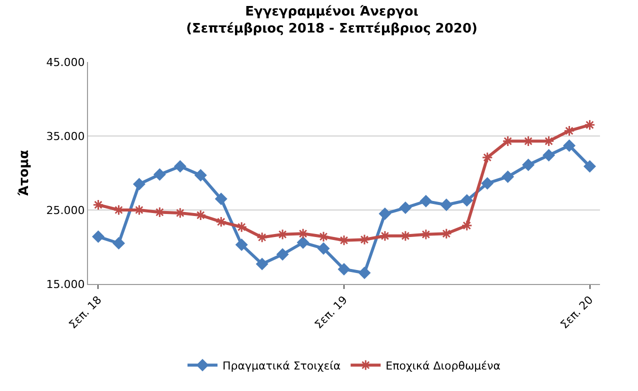 The height and width of the screenshot is (391, 638). Describe the element at coordinates (24, 173) in the screenshot. I see `y-axis-title: Άτομα` at that location.